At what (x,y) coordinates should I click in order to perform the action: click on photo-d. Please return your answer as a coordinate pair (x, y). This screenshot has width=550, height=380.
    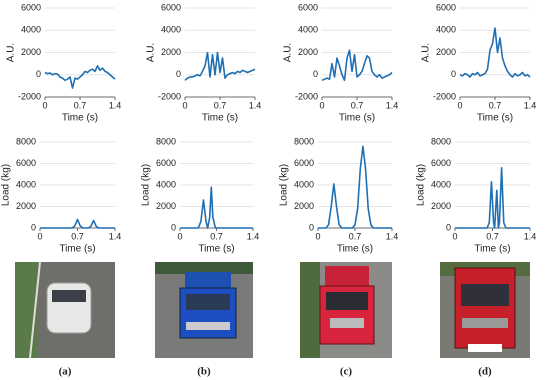
    Looking at the image, I should click on (485, 310).